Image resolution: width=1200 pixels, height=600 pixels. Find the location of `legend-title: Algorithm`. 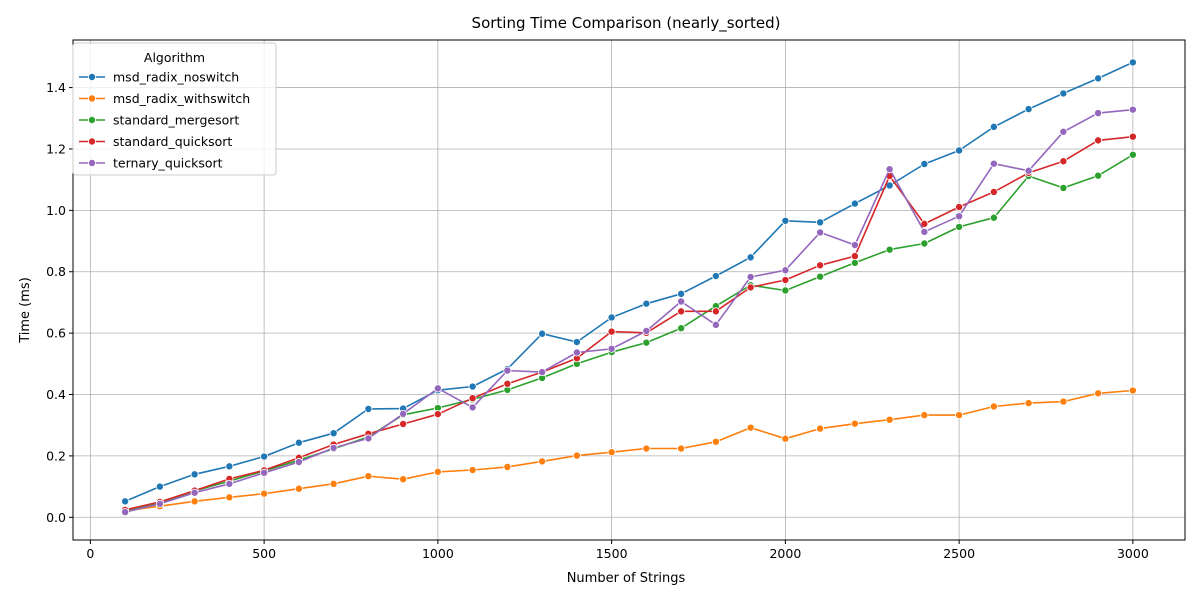

legend-title: Algorithm is located at coordinates (174, 57).